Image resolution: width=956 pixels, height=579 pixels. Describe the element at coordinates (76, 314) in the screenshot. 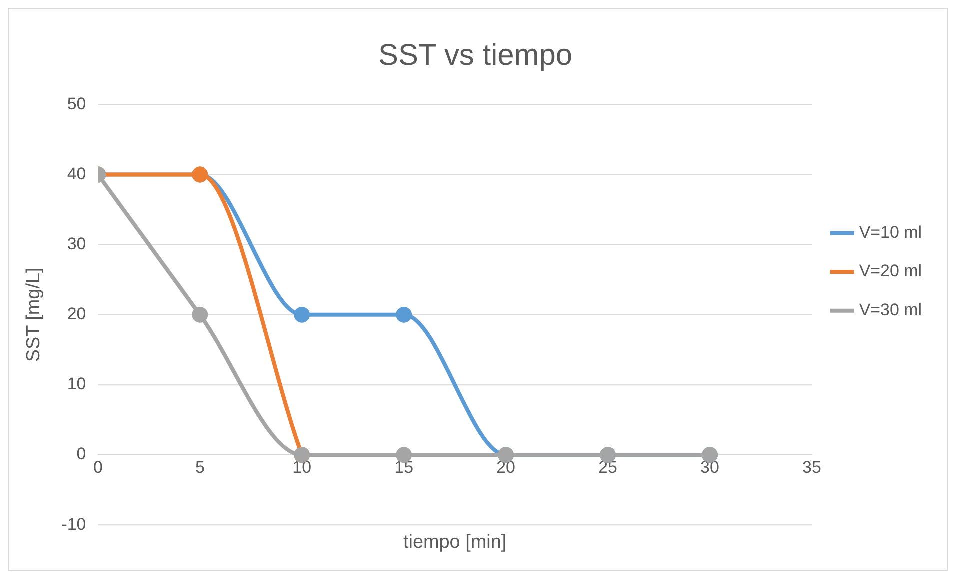

I see `y-tick-label: 20` at that location.